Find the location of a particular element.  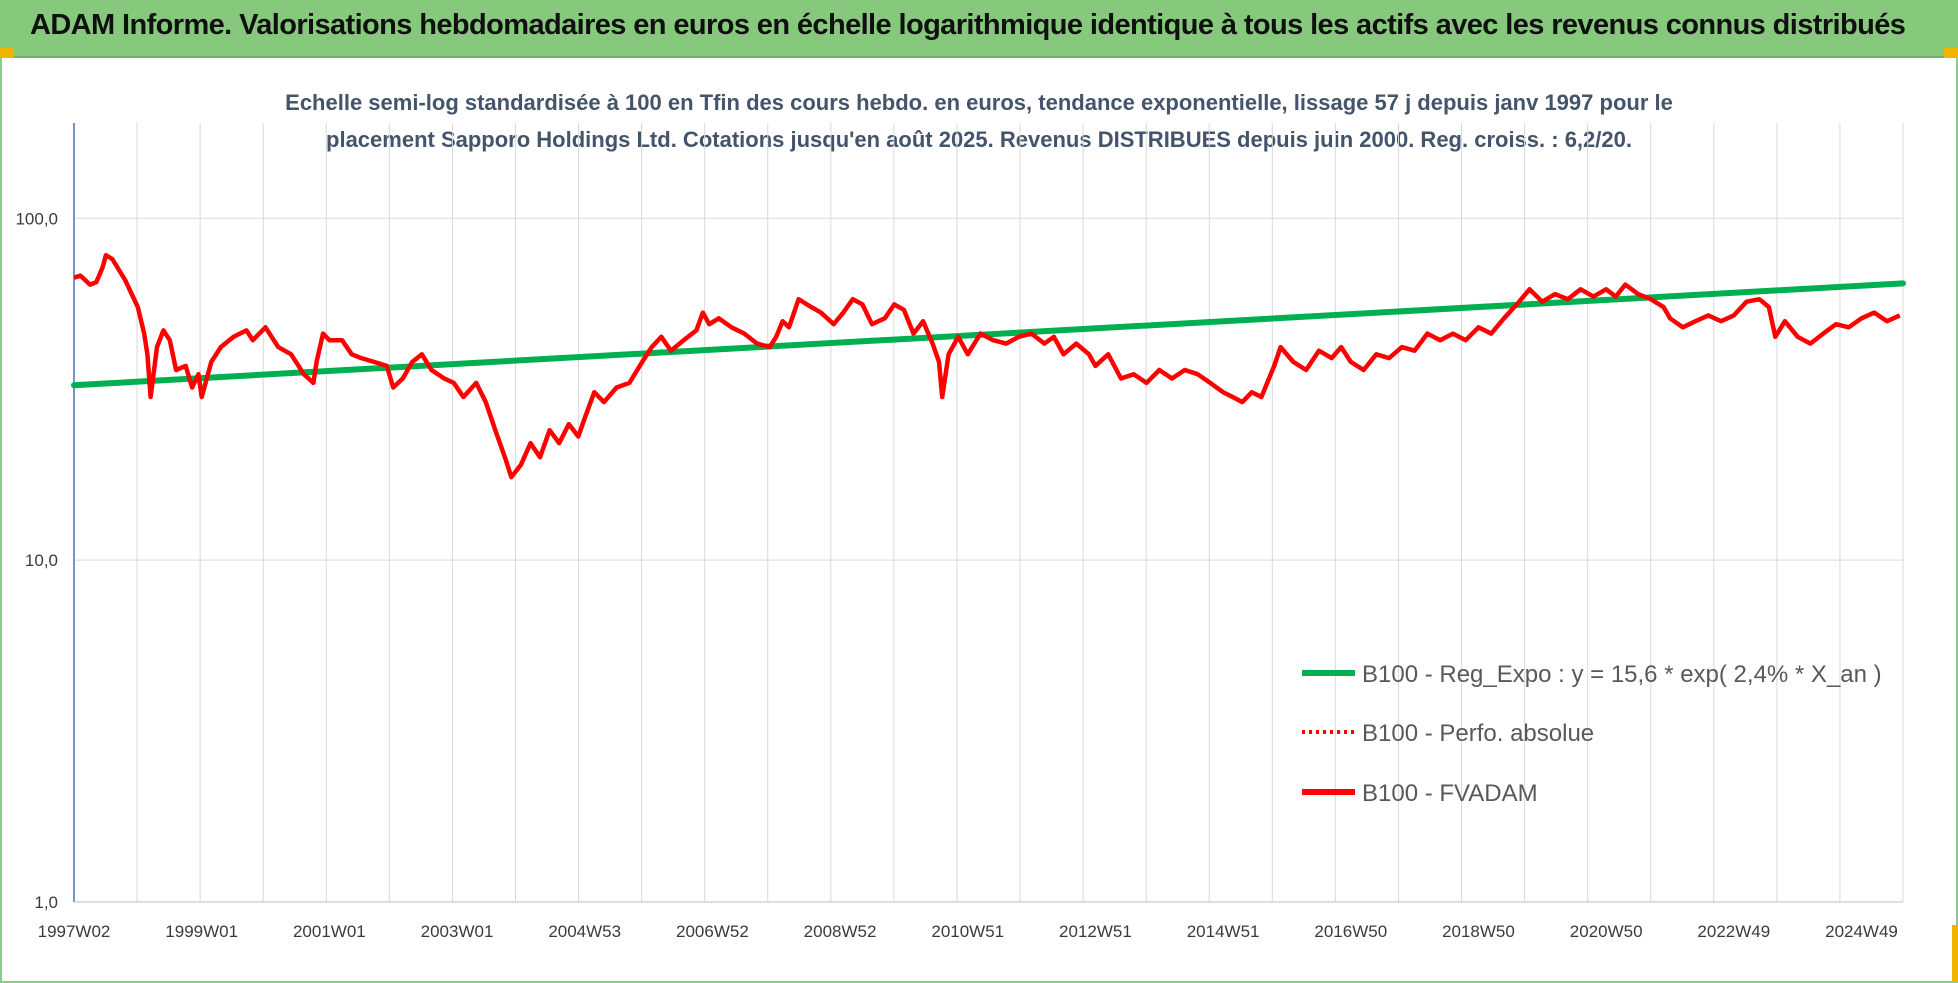

x-tick-label: 2018W50 is located at coordinates (1478, 931).